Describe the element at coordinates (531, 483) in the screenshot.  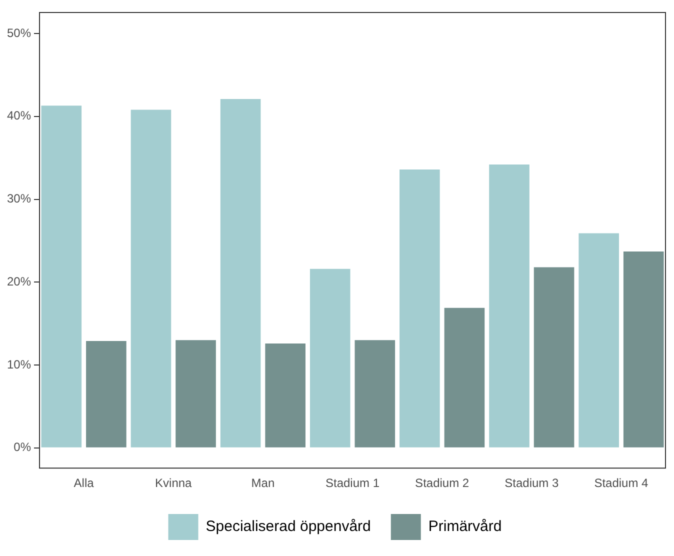
I see `x-tick-label: Stadium 3` at that location.